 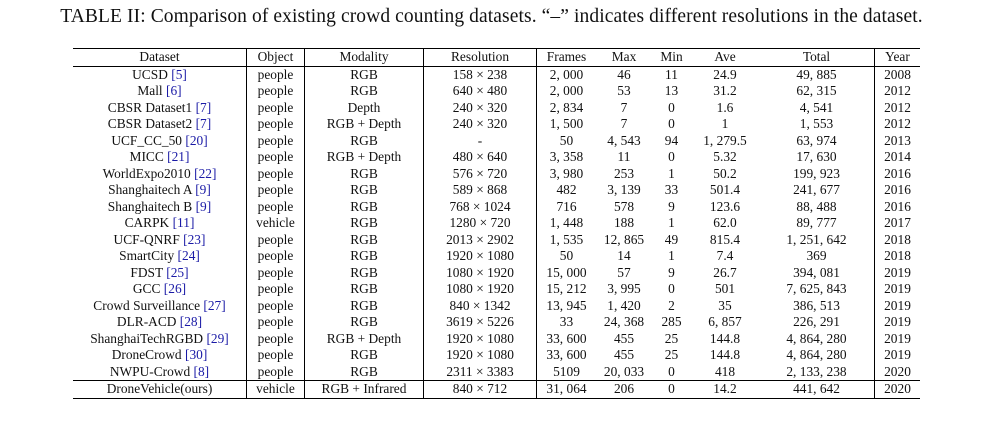 I want to click on cell-frames: 33, 600, so click(x=566, y=338).